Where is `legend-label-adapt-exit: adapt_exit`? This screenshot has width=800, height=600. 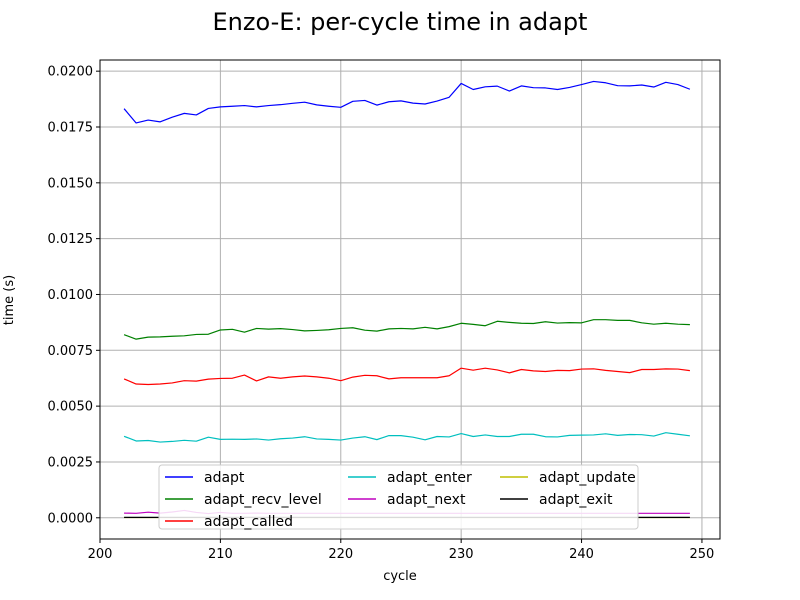
legend-label-adapt-exit: adapt_exit is located at coordinates (576, 500).